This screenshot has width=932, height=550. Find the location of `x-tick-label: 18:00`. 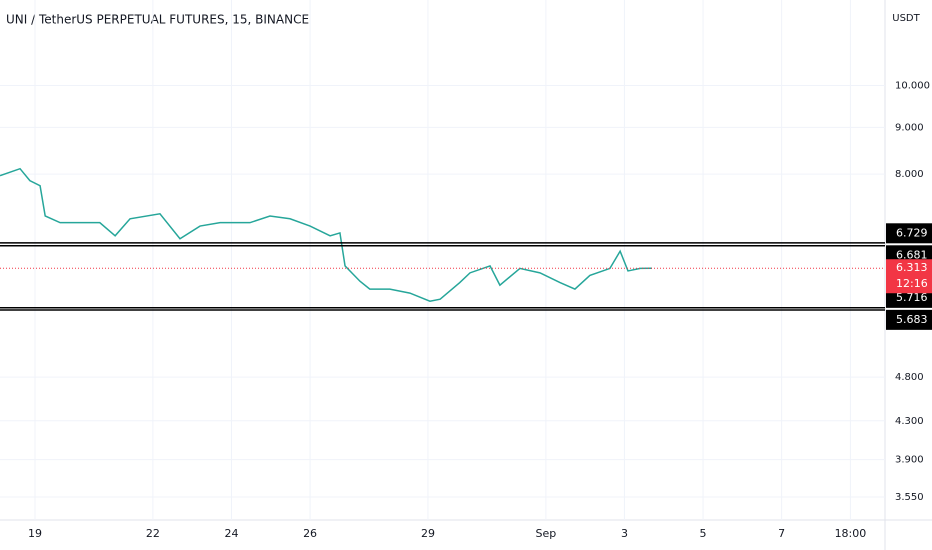

x-tick-label: 18:00 is located at coordinates (851, 533).